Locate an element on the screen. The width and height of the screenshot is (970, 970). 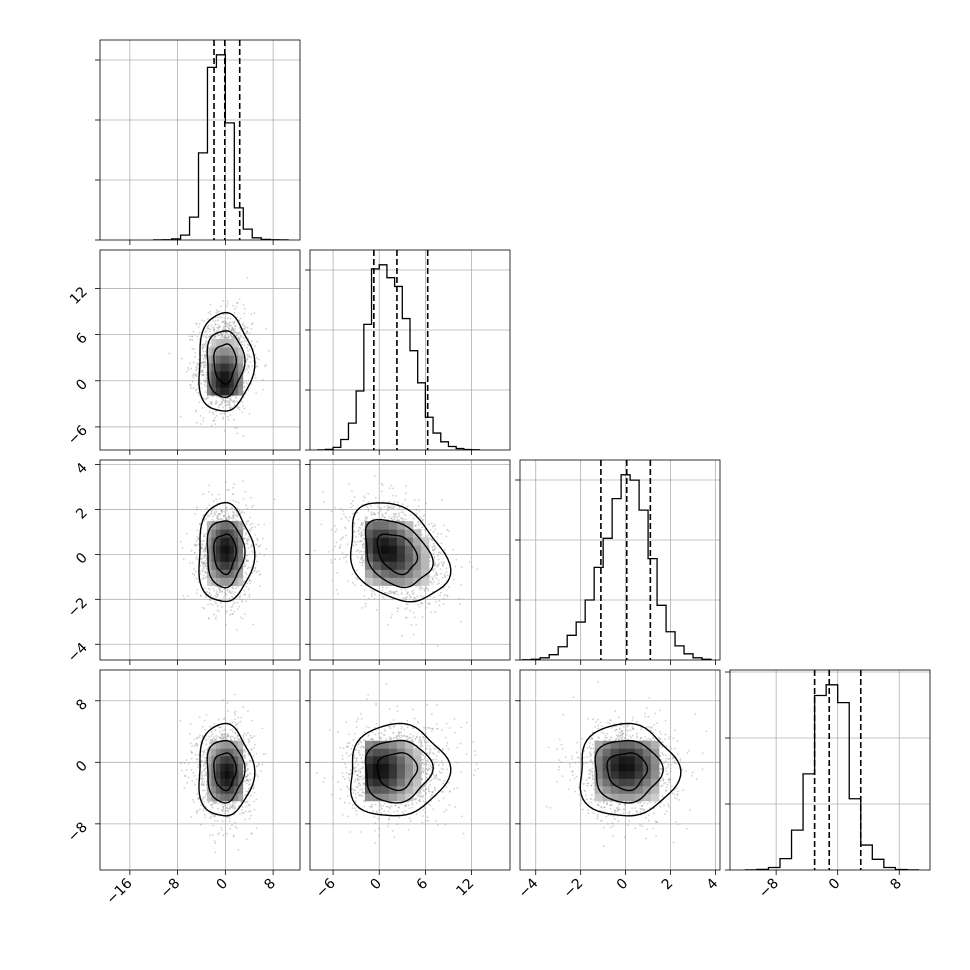
contour-line is located at coordinates (397, 554).